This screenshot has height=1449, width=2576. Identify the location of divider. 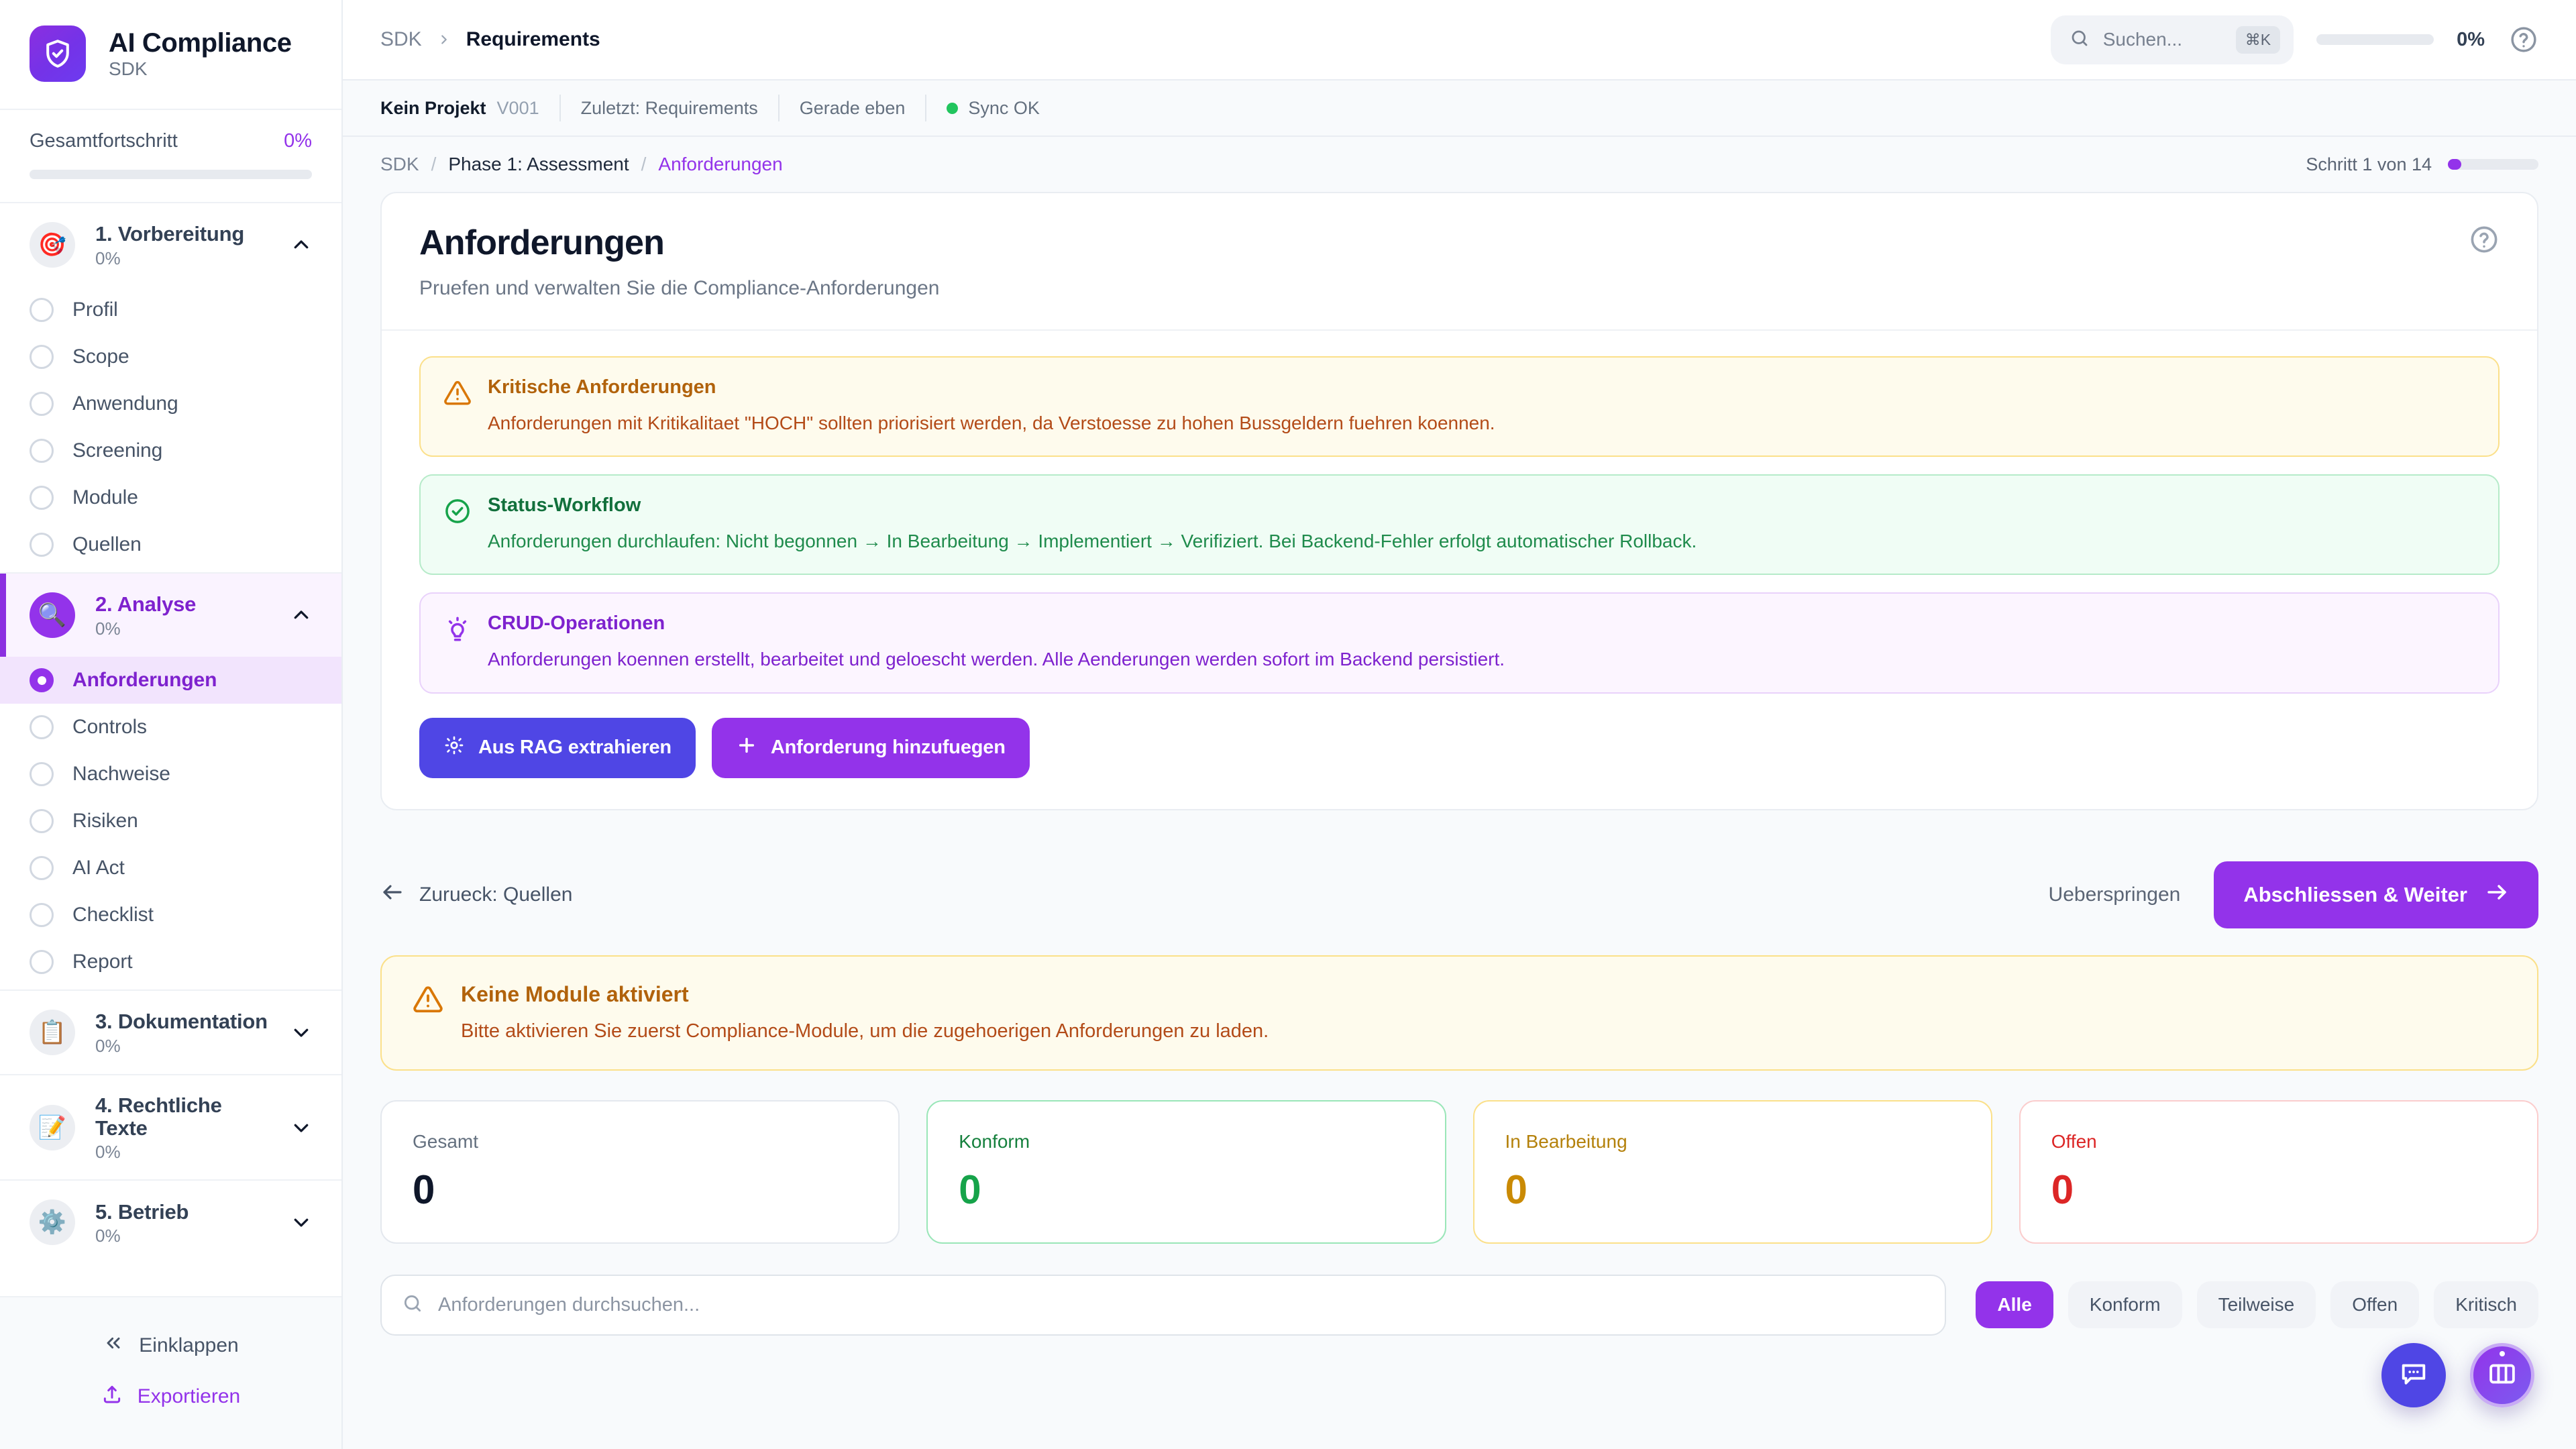
(926, 108).